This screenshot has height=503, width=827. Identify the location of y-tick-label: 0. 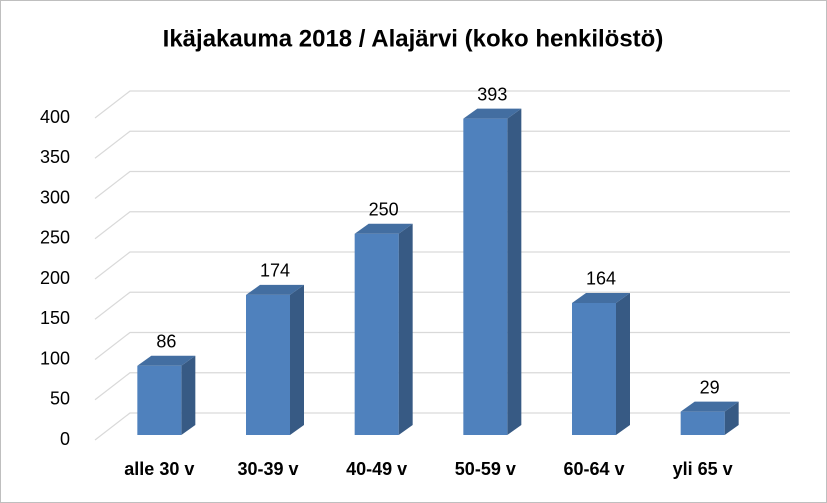
(65, 439).